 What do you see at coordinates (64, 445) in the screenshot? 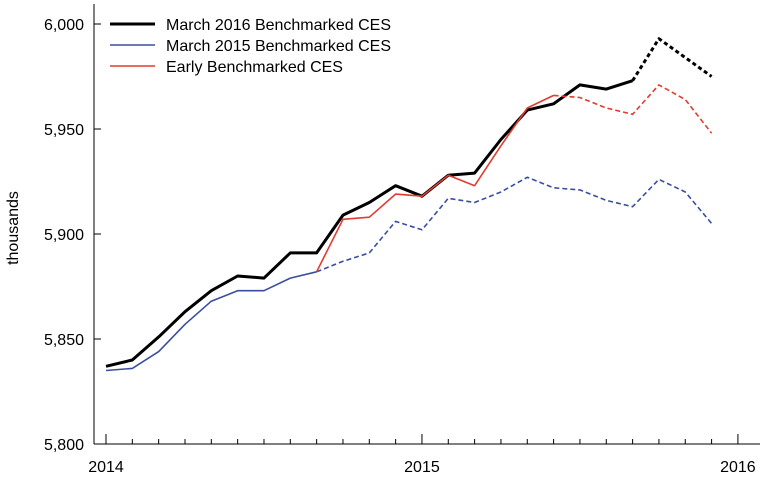
I see `y-tick-label: 5,800` at bounding box center [64, 445].